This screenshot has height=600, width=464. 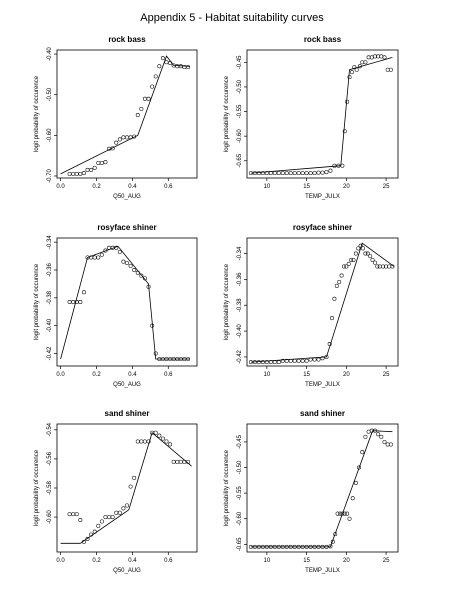 What do you see at coordinates (322, 302) in the screenshot?
I see `fitted-curve` at bounding box center [322, 302].